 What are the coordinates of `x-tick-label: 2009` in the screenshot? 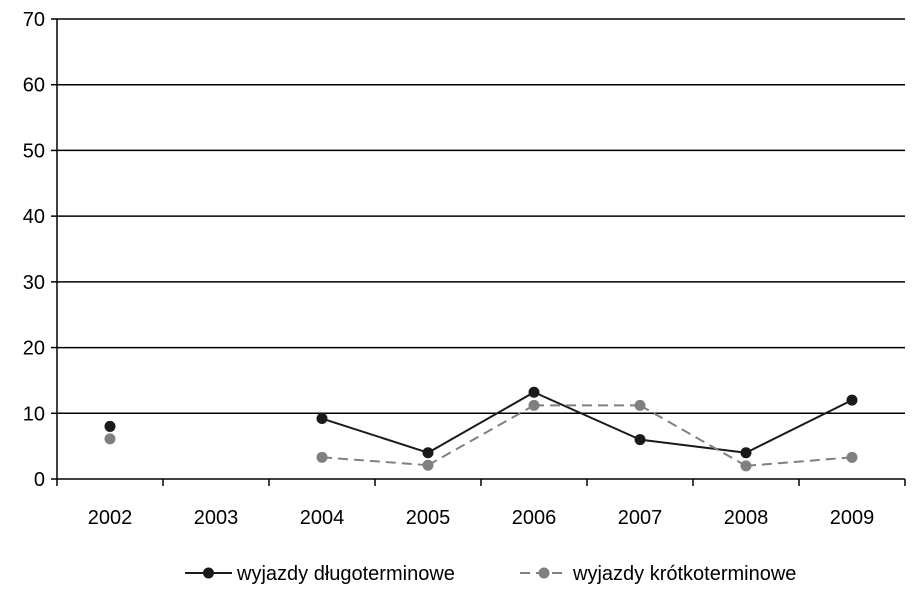 It's located at (852, 518).